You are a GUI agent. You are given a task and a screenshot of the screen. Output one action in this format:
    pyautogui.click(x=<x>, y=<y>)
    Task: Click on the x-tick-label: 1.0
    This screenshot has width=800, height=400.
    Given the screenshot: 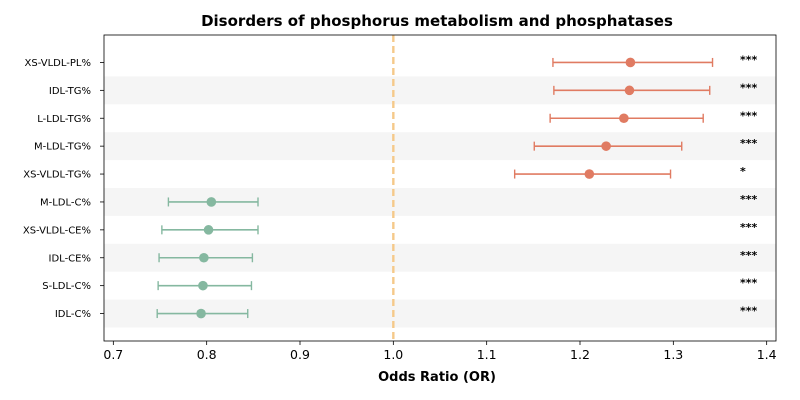 What is the action you would take?
    pyautogui.click(x=393, y=354)
    